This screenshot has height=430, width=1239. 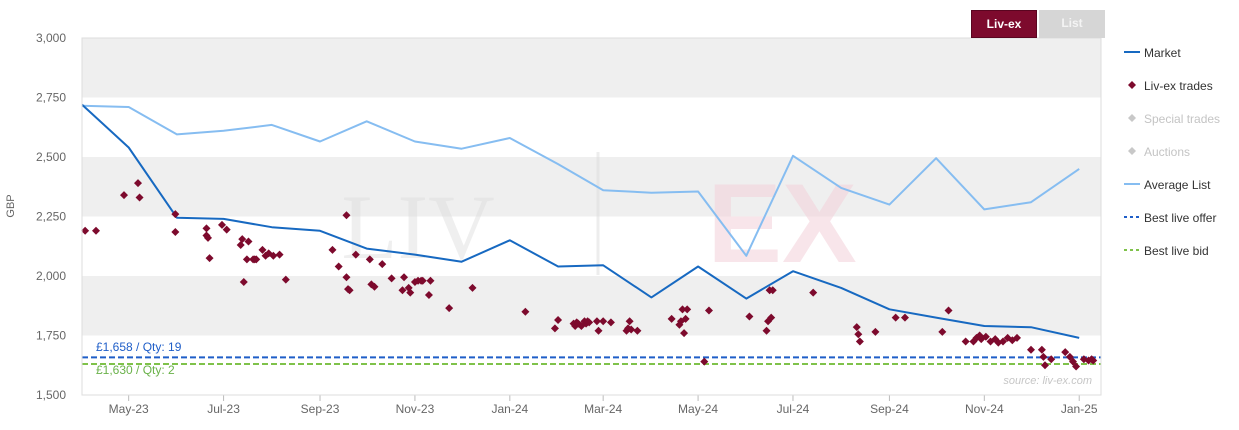 I want to click on bid-label: £1,630 / Qty: 2, so click(x=135, y=370).